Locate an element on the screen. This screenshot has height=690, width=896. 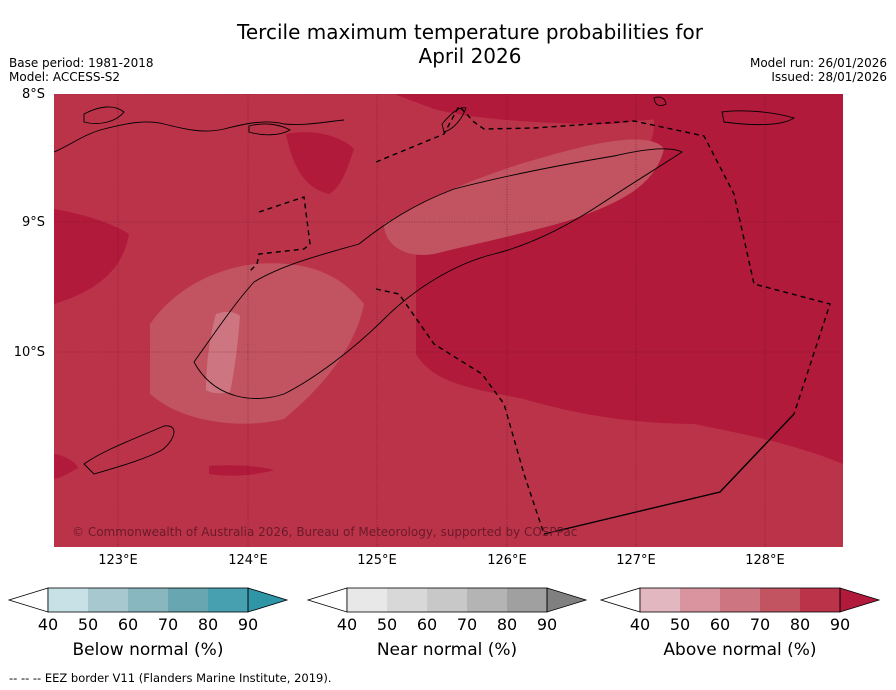
tick-near-40: 40 is located at coordinates (347, 624).